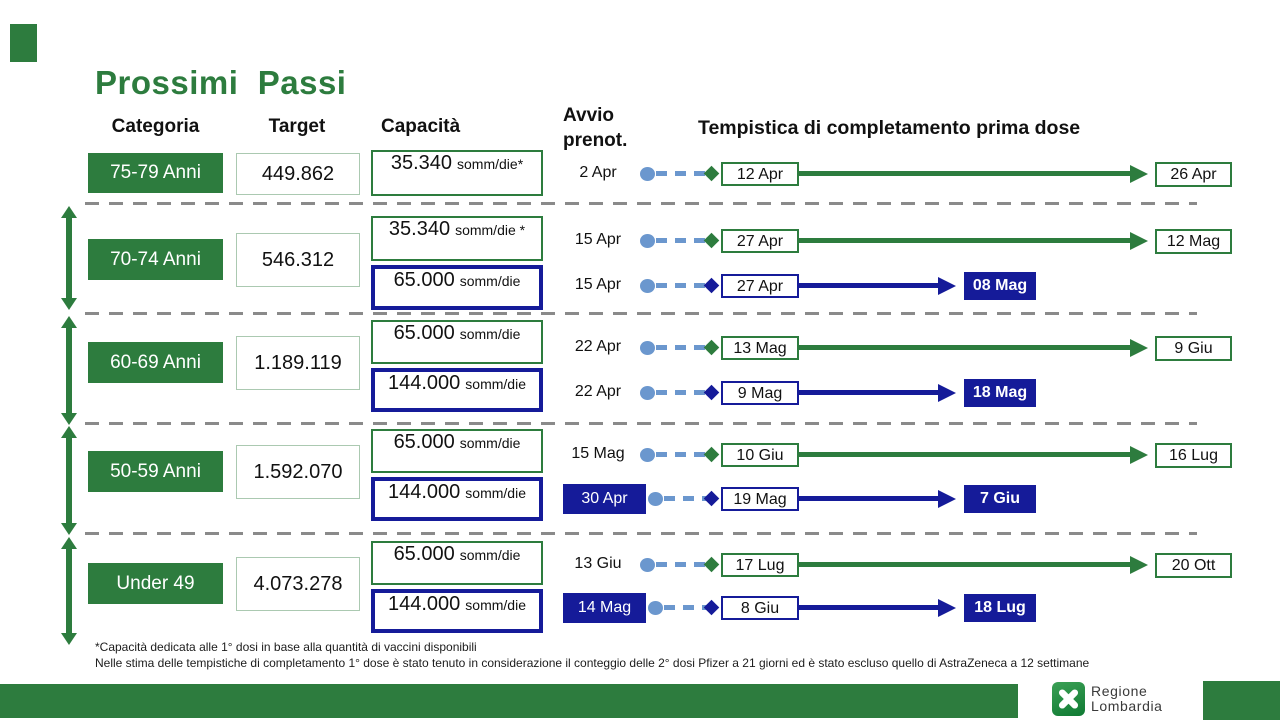 The height and width of the screenshot is (721, 1280). I want to click on column-header-capacita: Capacità, so click(421, 126).